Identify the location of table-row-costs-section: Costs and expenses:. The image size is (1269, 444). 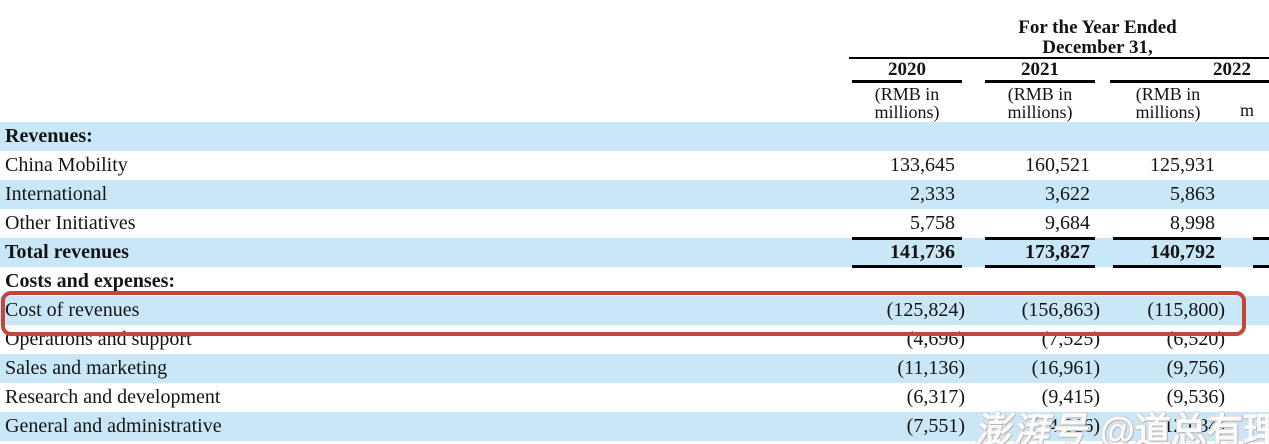
(634, 281).